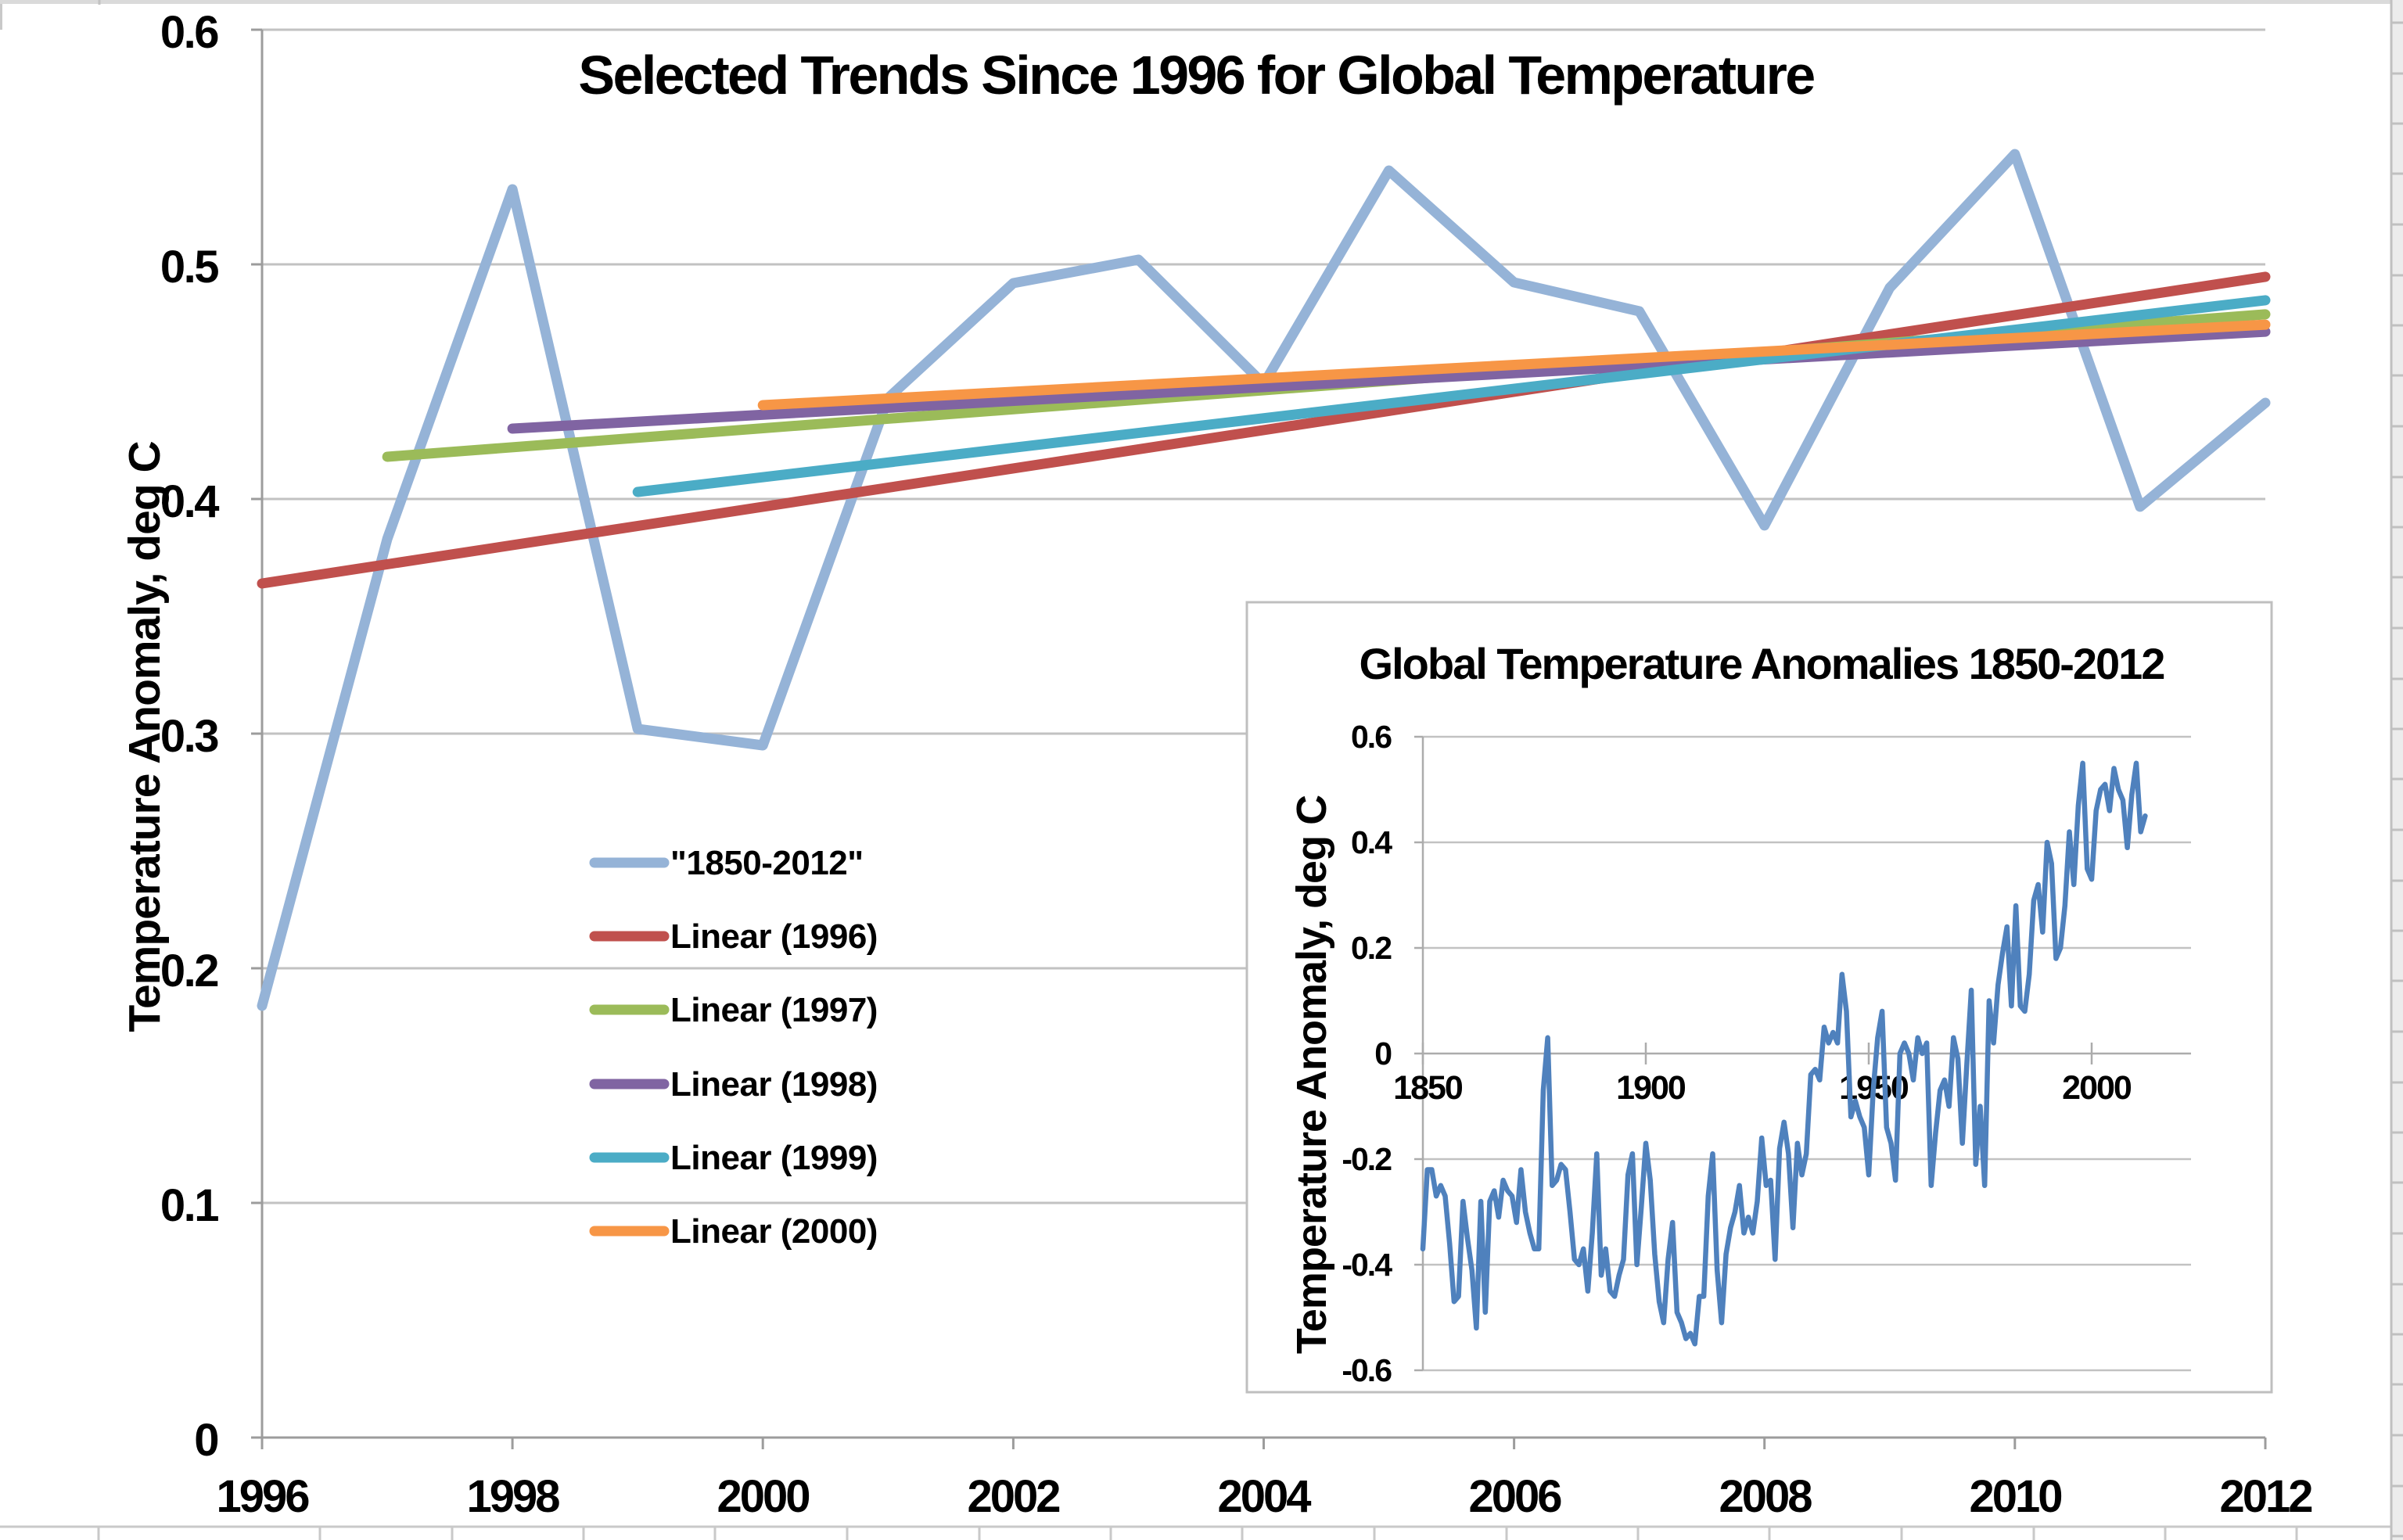 The height and width of the screenshot is (1540, 2403). What do you see at coordinates (2015, 1496) in the screenshot?
I see `svg-text: 2010` at bounding box center [2015, 1496].